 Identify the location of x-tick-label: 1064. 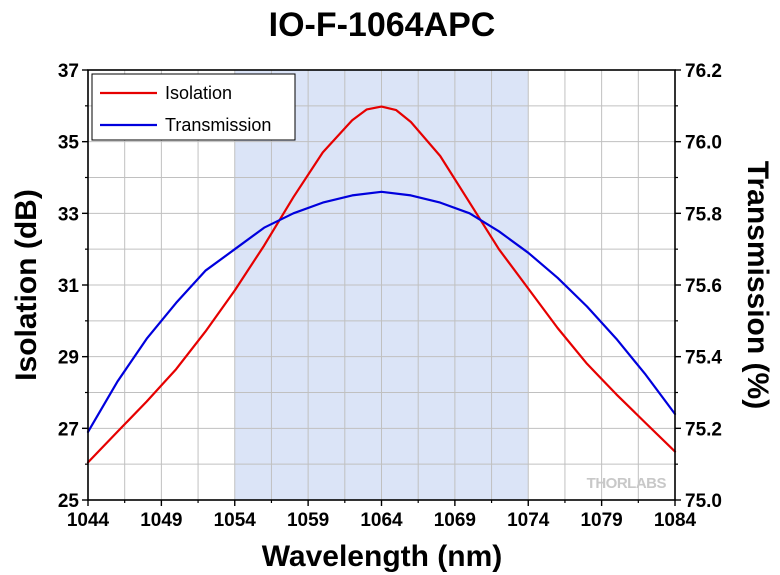
(381, 520).